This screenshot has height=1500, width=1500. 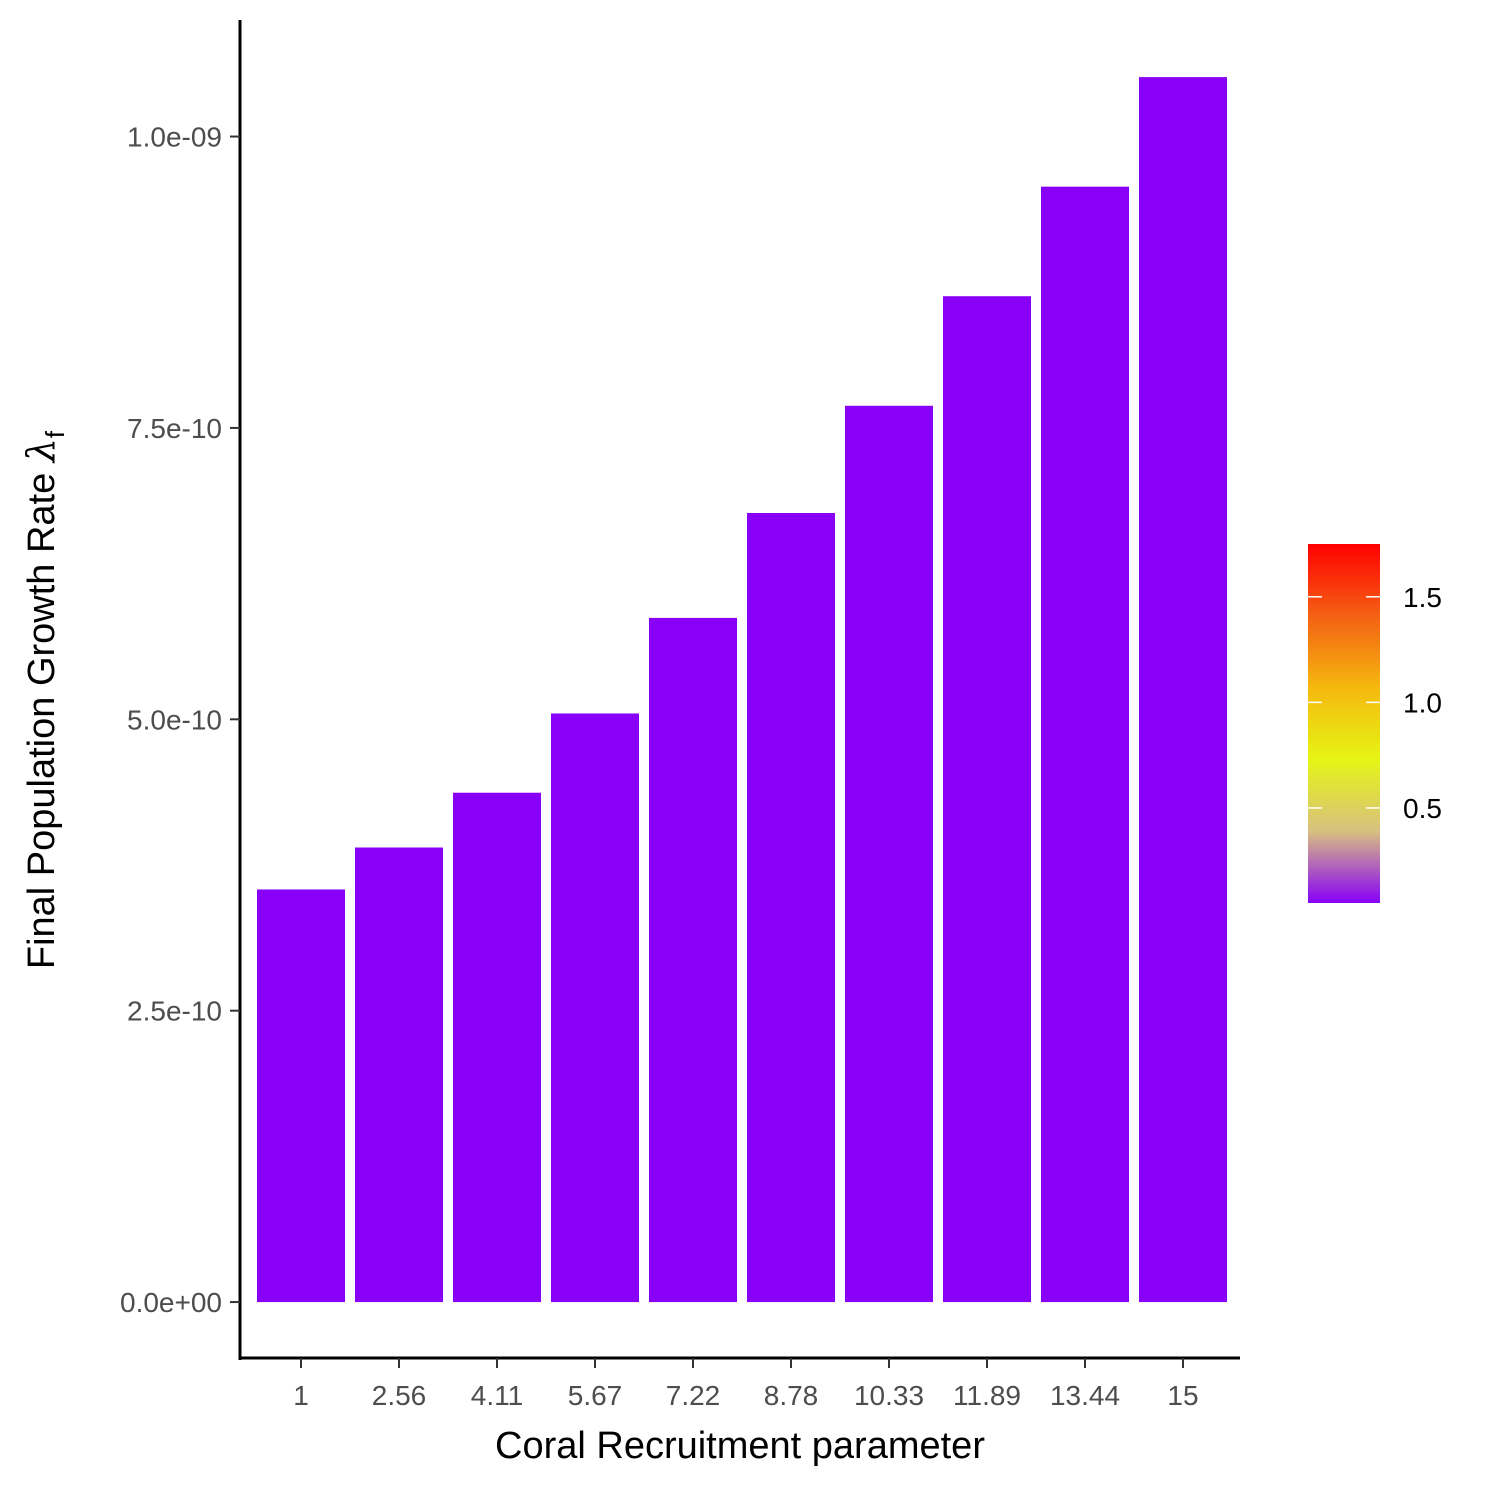 What do you see at coordinates (693, 1395) in the screenshot?
I see `x-tick-label: 7.22` at bounding box center [693, 1395].